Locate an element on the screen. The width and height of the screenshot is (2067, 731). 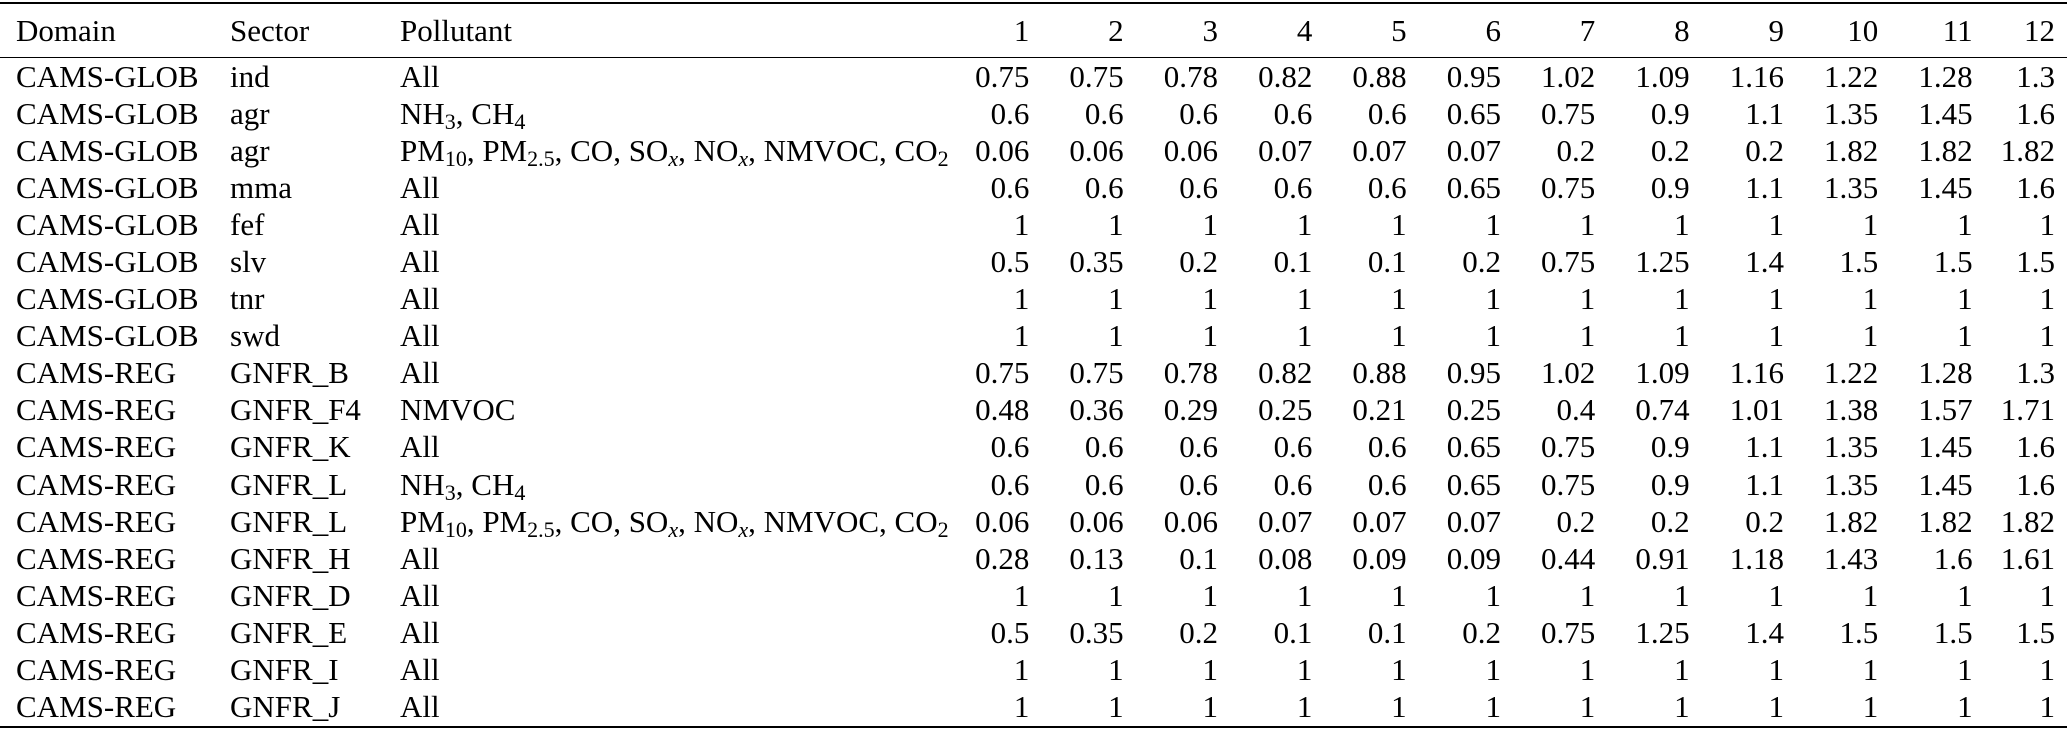
month-value-cell: 0.06 is located at coordinates (1096, 521).